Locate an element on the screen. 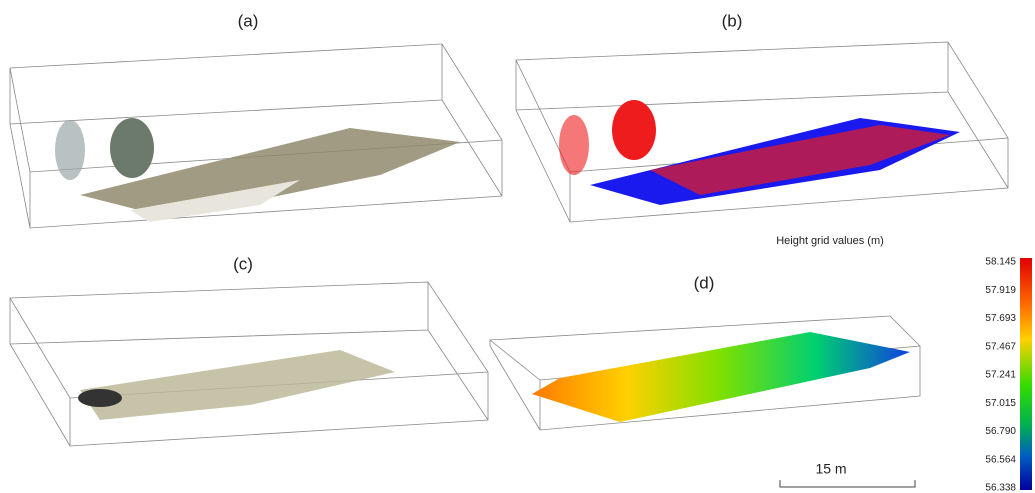 The height and width of the screenshot is (493, 1035). panel-label: (c) is located at coordinates (243, 263).